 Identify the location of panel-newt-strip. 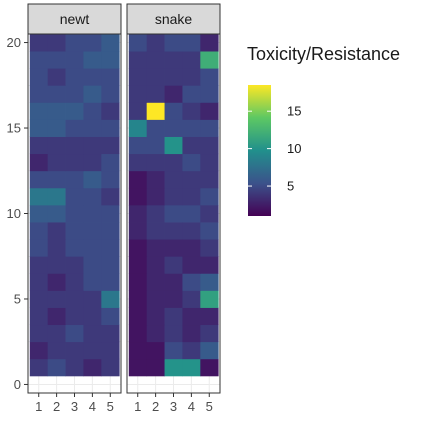
(74, 19).